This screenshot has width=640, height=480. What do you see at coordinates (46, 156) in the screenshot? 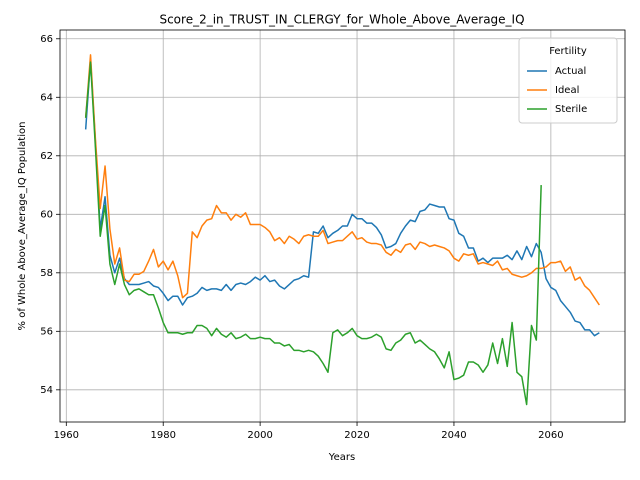
I see `y-tick-label: 62` at bounding box center [46, 156].